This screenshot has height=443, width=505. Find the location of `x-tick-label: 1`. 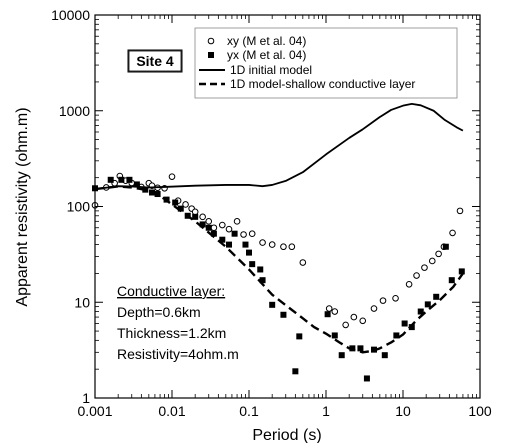

x-tick-label: 1 is located at coordinates (326, 411).